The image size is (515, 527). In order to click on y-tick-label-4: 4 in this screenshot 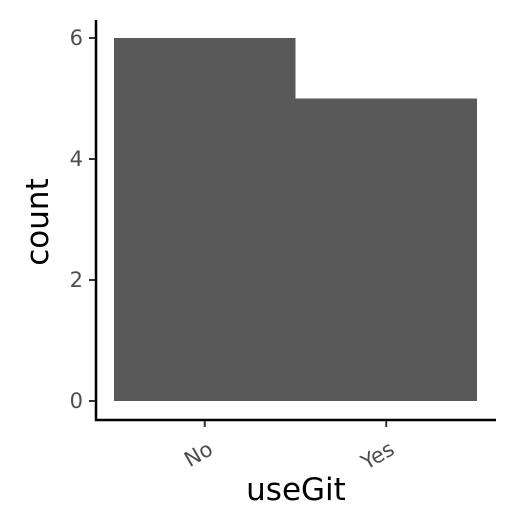, I will do `click(76, 159)`.